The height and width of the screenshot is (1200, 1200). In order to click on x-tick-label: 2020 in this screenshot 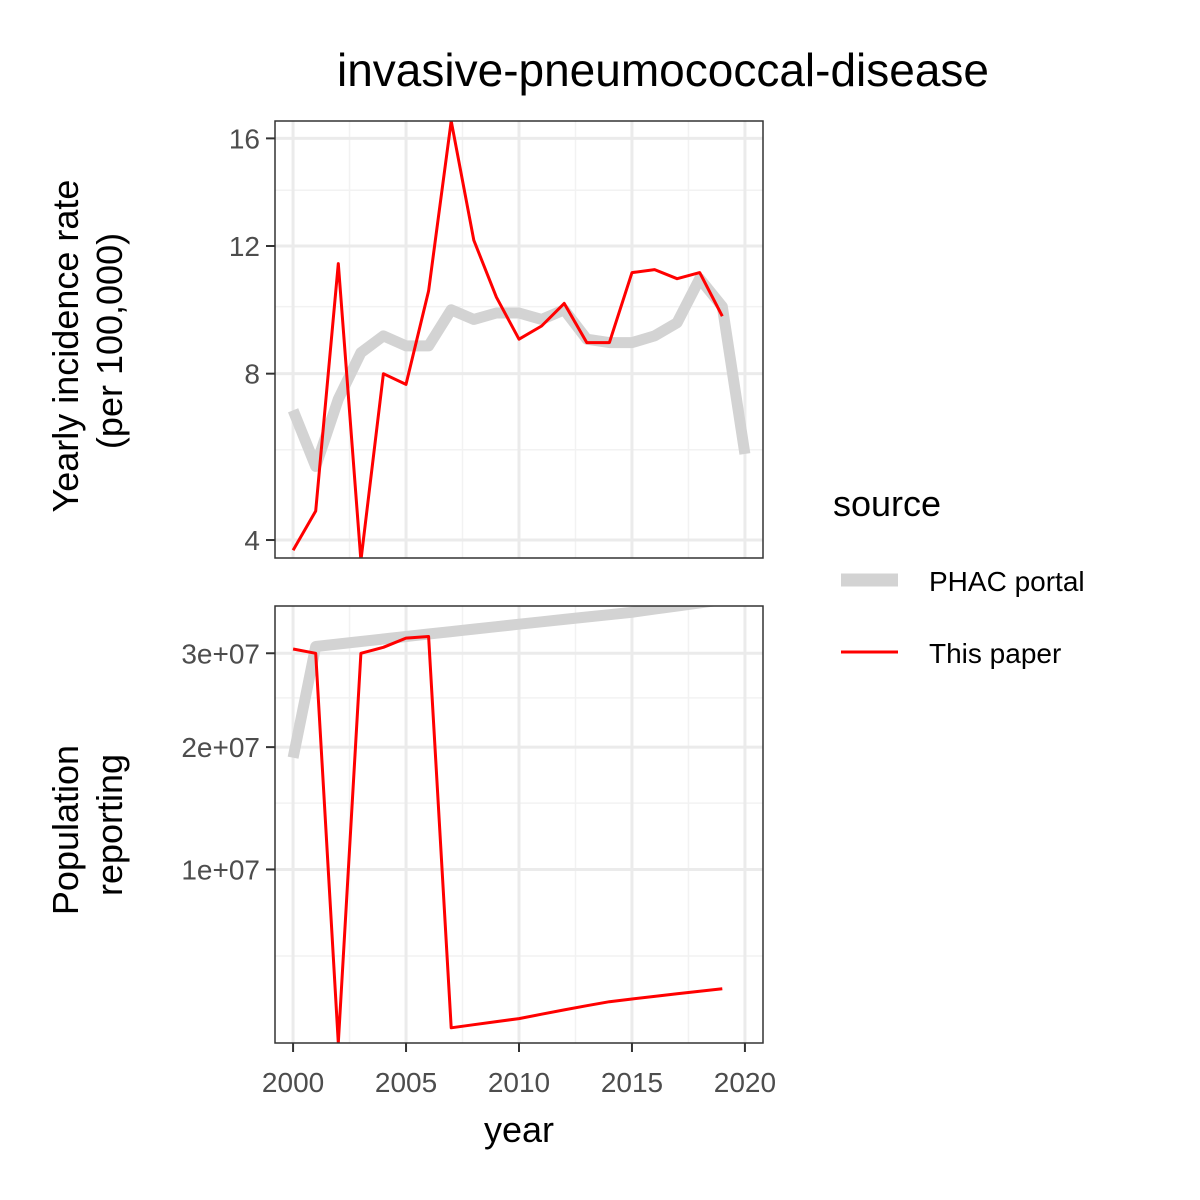, I will do `click(745, 1082)`.